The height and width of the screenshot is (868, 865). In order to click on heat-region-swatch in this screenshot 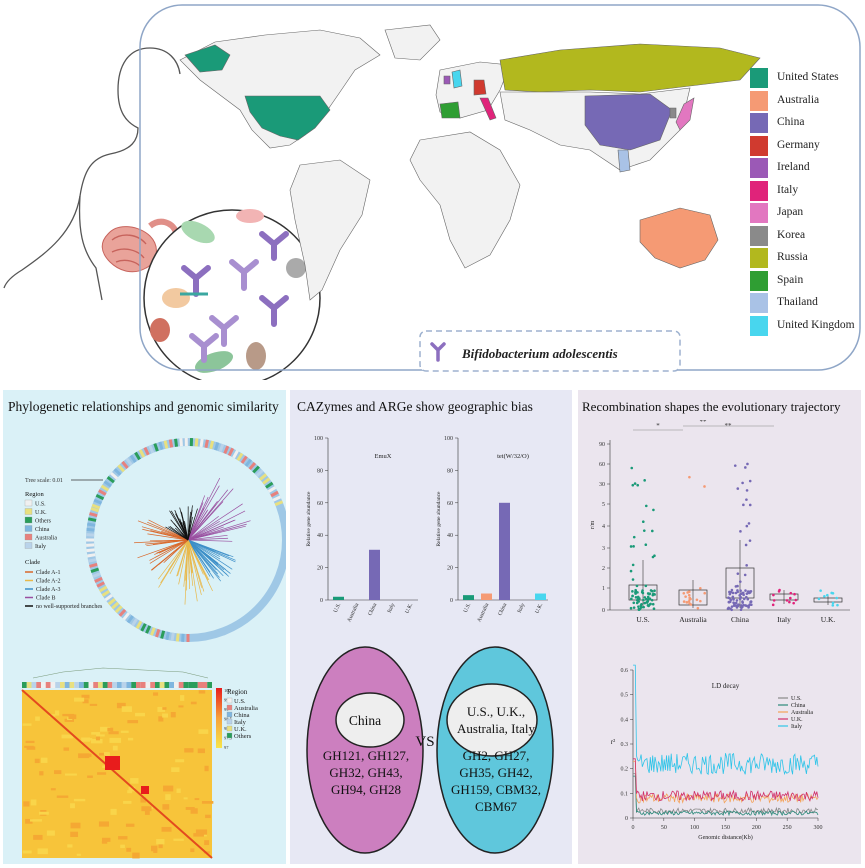, I will do `click(229, 735)`.